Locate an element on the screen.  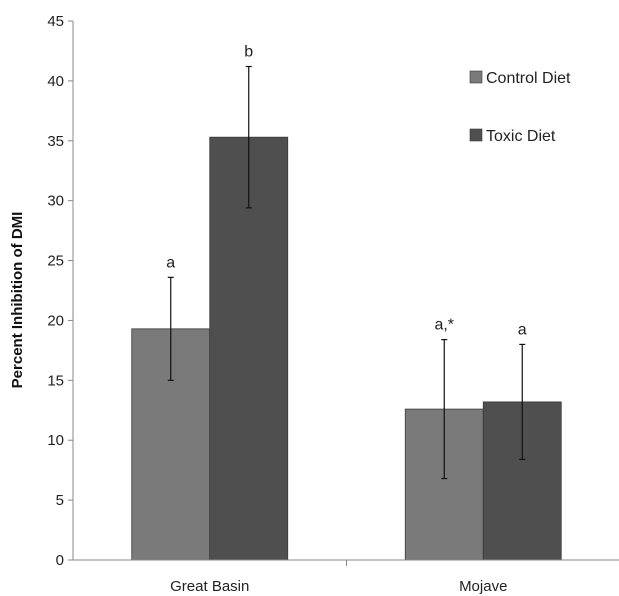
y-tick-label: 45 is located at coordinates (55, 21).